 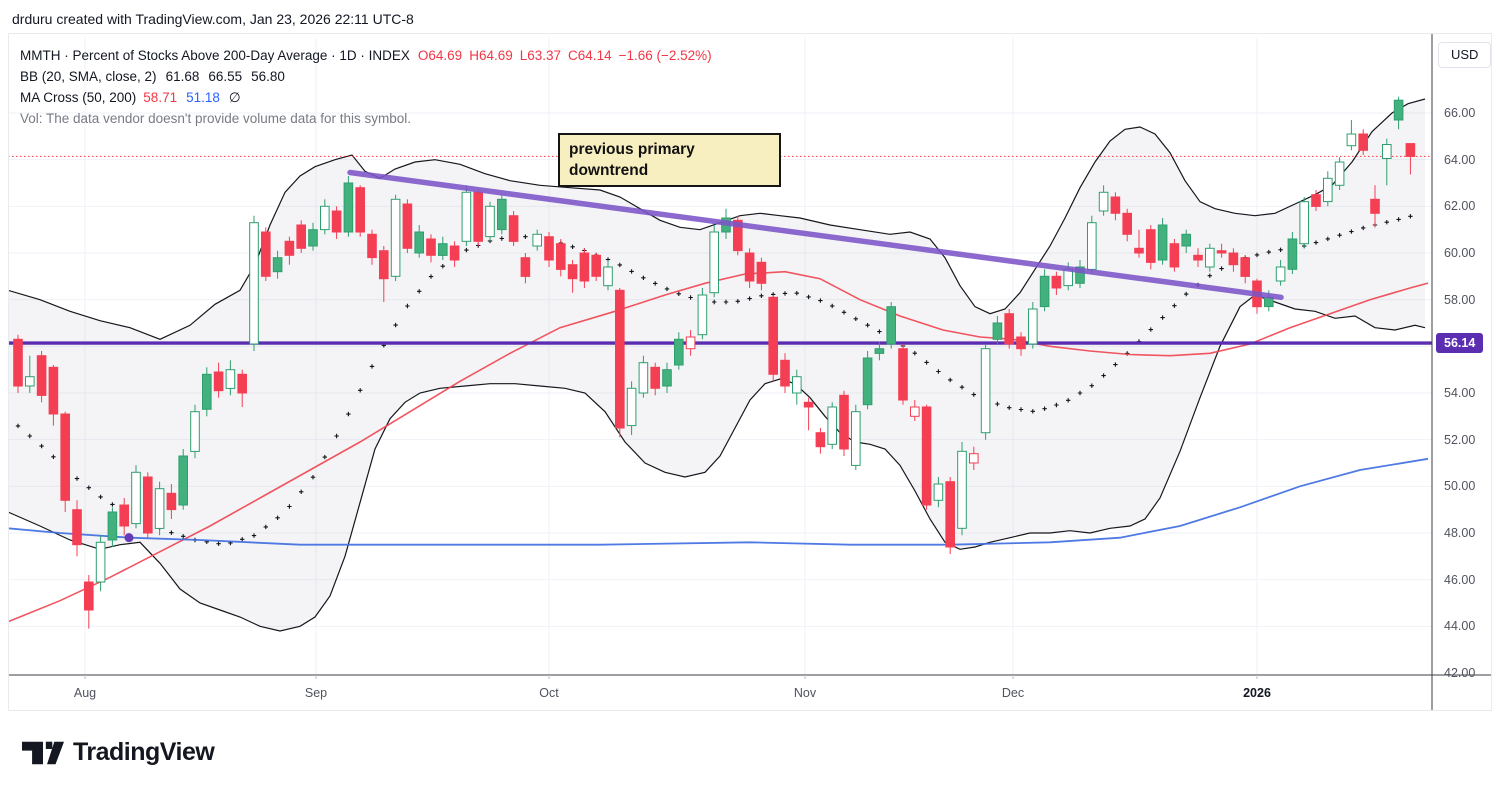 What do you see at coordinates (144, 752) in the screenshot?
I see `tradingview-logo-text: TradingView` at bounding box center [144, 752].